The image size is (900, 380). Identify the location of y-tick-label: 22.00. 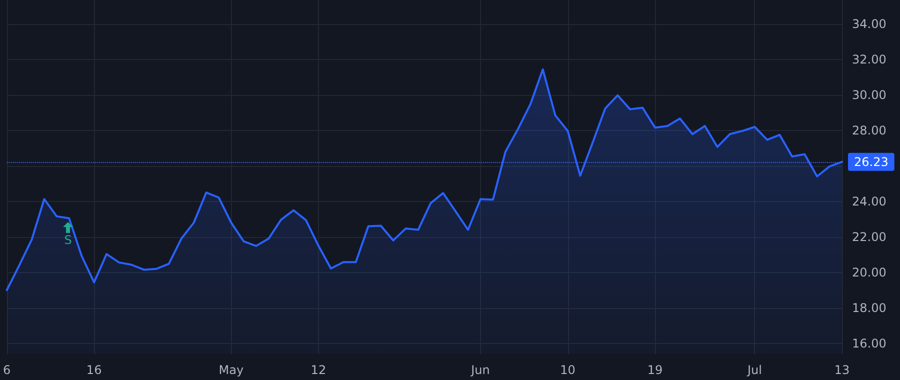
(869, 237).